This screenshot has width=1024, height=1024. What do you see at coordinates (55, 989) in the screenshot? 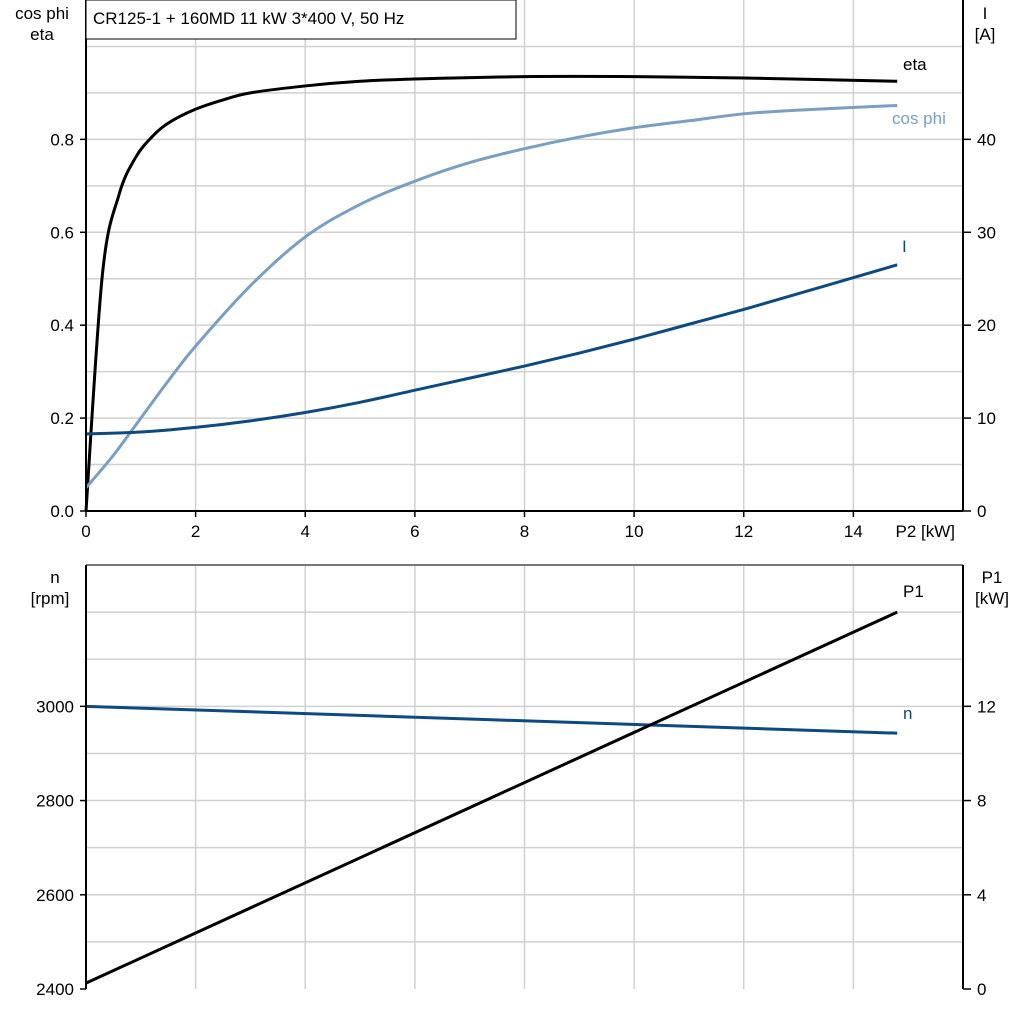
I see `left-tick-label: 2400` at bounding box center [55, 989].